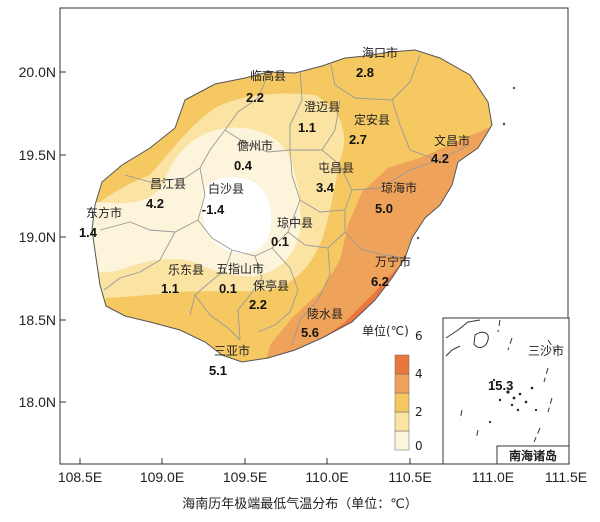  I want to click on legend-tick-label: 4, so click(419, 374).